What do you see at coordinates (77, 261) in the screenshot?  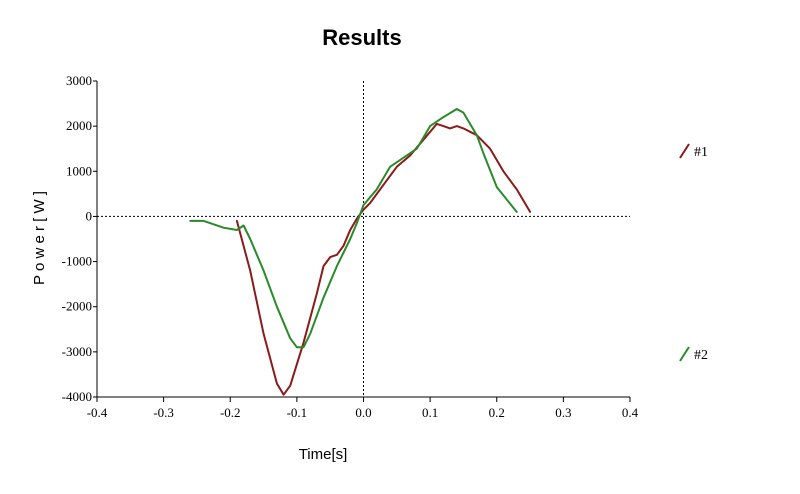 I see `y-tick-label: -1000` at bounding box center [77, 261].